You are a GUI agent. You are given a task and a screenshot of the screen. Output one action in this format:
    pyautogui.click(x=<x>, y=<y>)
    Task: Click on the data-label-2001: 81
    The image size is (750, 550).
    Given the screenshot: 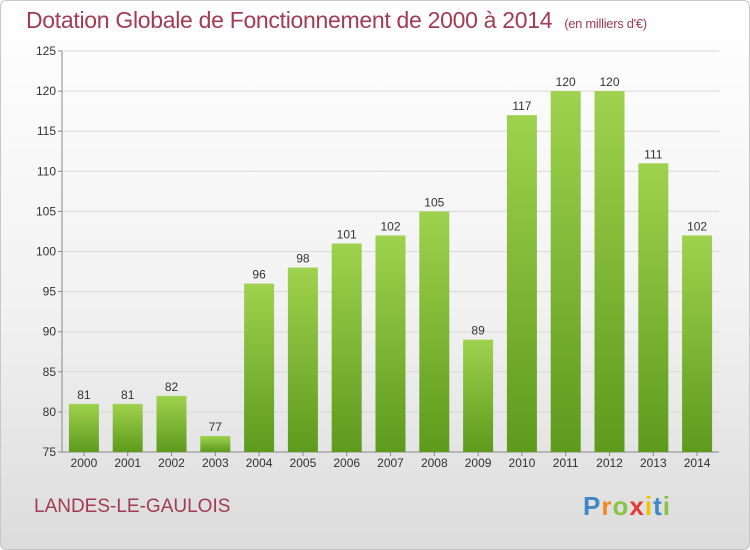 What is the action you would take?
    pyautogui.click(x=128, y=395)
    